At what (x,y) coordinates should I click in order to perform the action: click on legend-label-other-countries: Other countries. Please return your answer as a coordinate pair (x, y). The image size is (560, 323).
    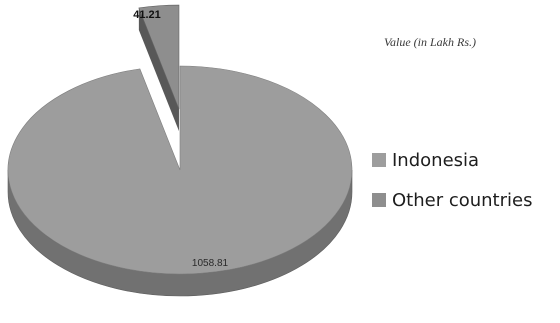
    Looking at the image, I should click on (462, 200).